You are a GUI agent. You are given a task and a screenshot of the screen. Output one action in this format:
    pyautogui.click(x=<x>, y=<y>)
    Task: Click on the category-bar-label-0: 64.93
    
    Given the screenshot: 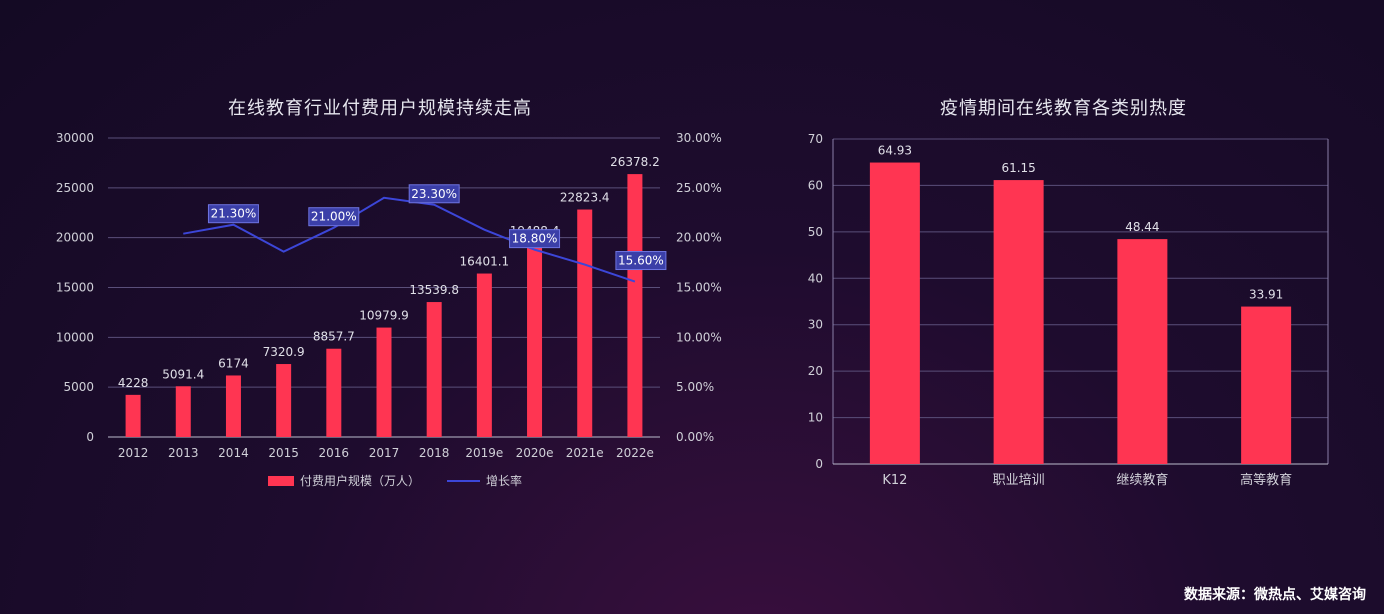 What is the action you would take?
    pyautogui.click(x=895, y=151)
    